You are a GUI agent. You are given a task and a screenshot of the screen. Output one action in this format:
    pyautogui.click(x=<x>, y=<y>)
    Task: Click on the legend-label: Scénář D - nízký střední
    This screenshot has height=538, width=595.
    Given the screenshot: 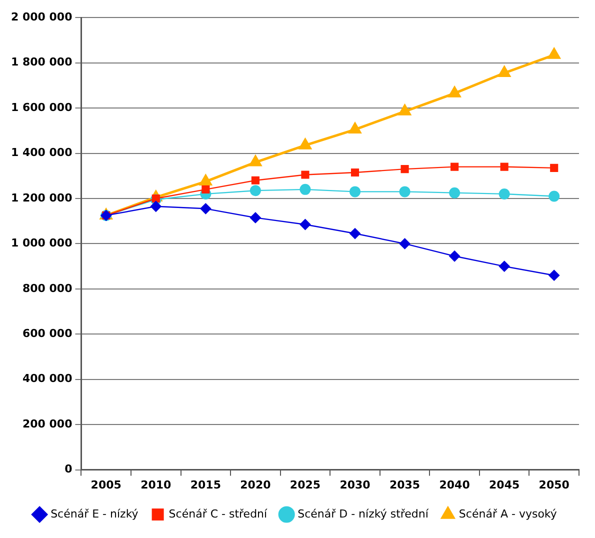 What is the action you would take?
    pyautogui.click(x=364, y=513)
    